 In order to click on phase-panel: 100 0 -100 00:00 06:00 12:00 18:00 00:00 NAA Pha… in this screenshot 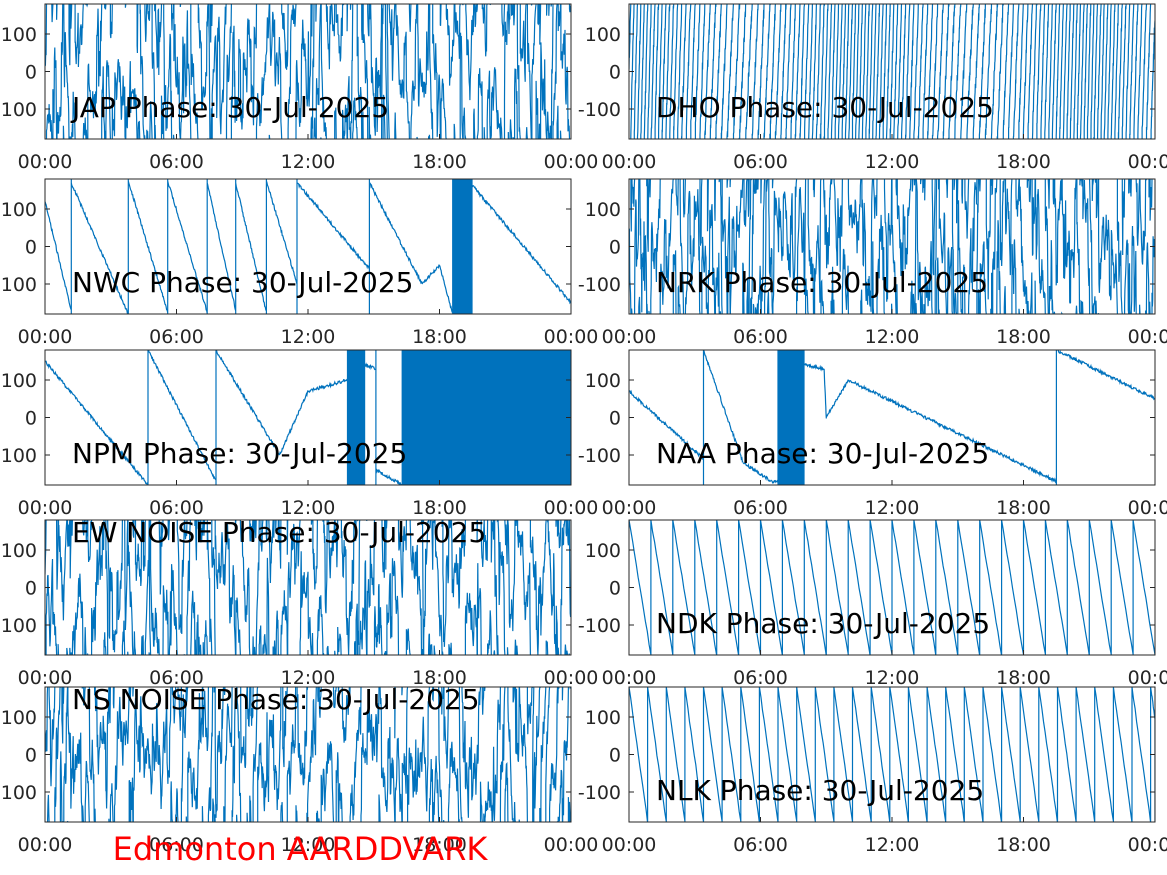, I will do `click(872, 434)`.